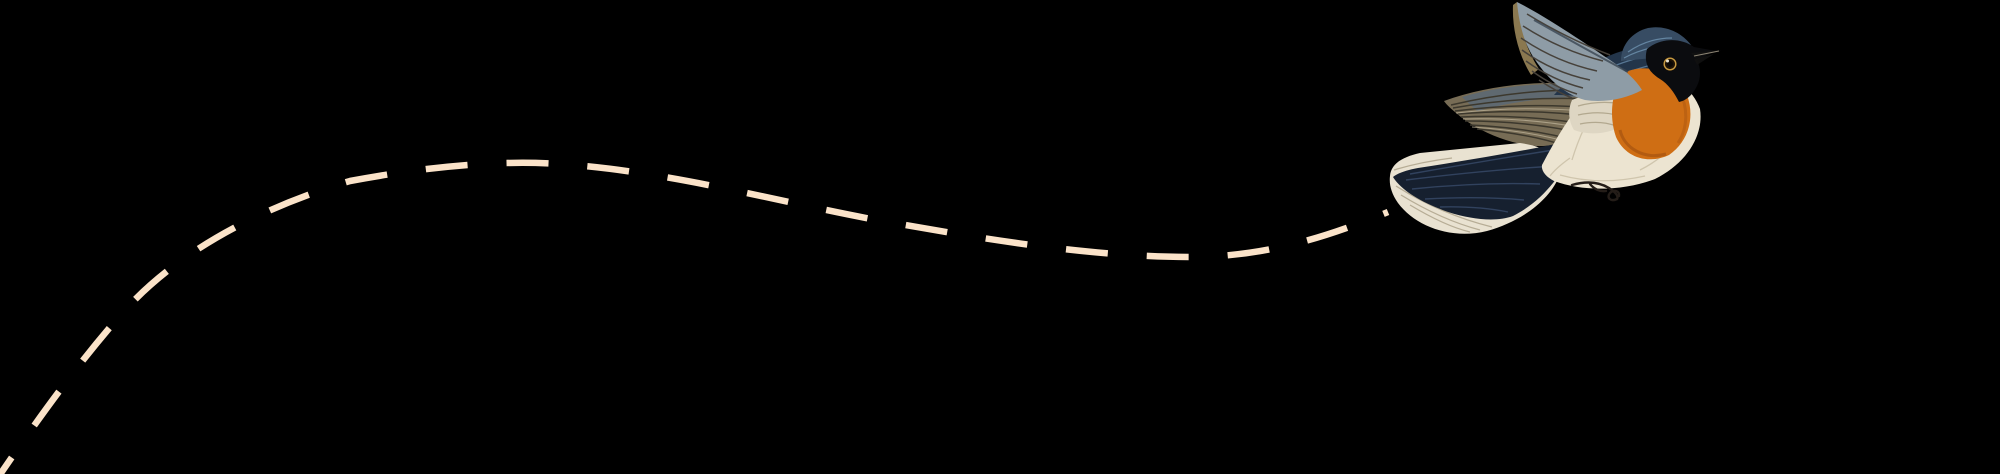  I want to click on tail-sheen-lines, so click(1486, 180).